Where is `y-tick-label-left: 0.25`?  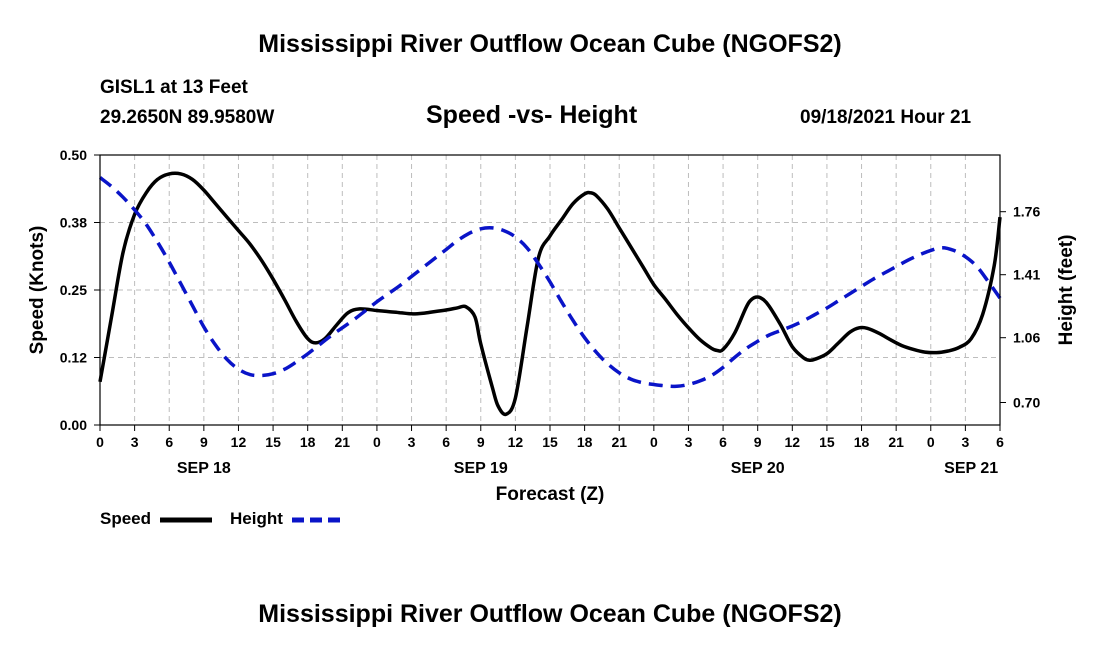
y-tick-label-left: 0.25 is located at coordinates (73, 290).